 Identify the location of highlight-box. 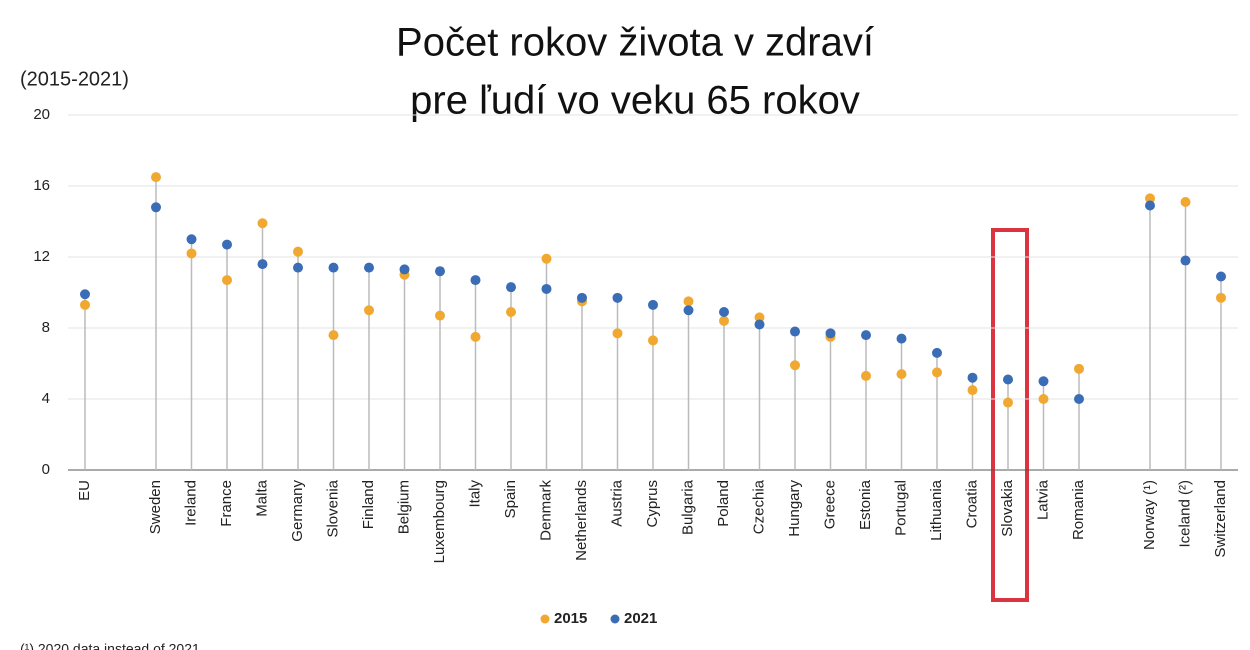
(1010, 415).